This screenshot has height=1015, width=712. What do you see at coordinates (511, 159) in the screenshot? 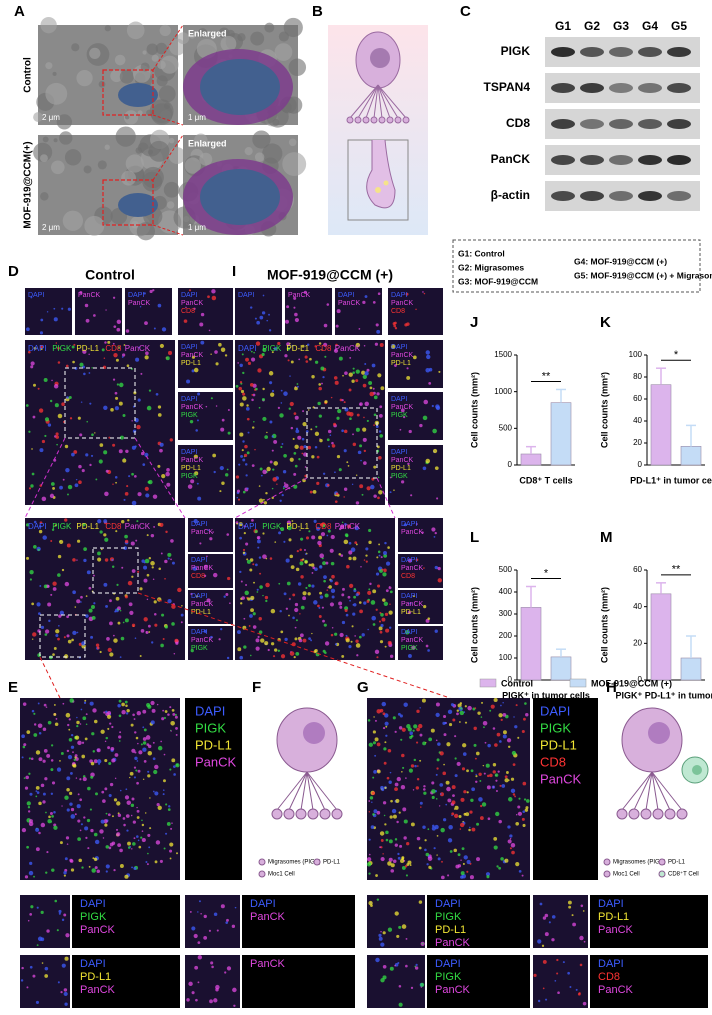
I see `protein-label: PanCK` at bounding box center [511, 159].